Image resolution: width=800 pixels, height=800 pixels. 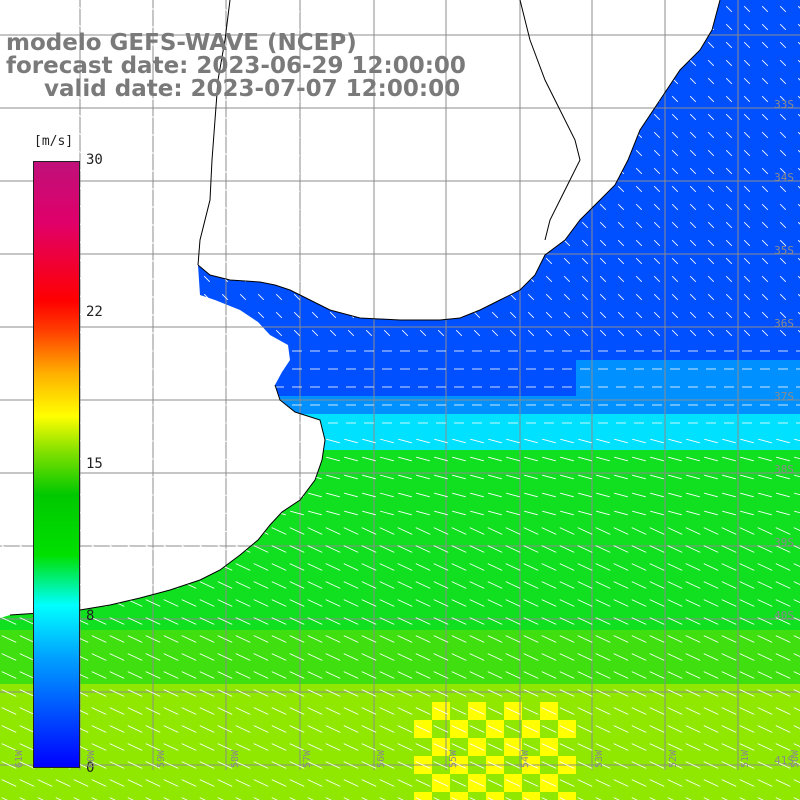 What do you see at coordinates (525, 758) in the screenshot?
I see `longitude-label: 54W` at bounding box center [525, 758].